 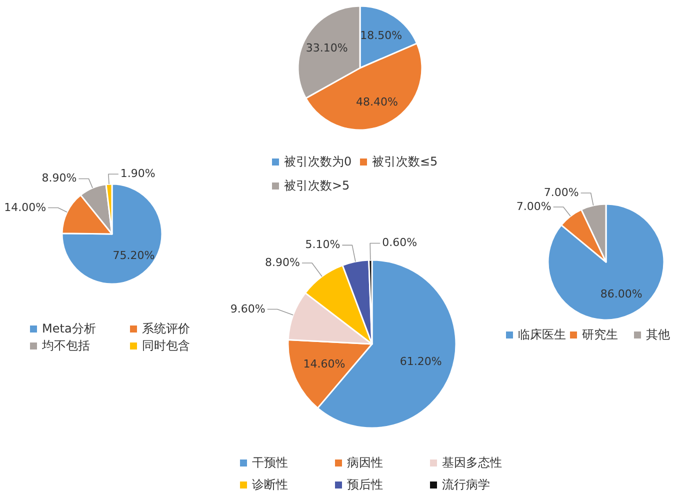 I want to click on legend-label: 被引次数≤5, so click(x=405, y=161).